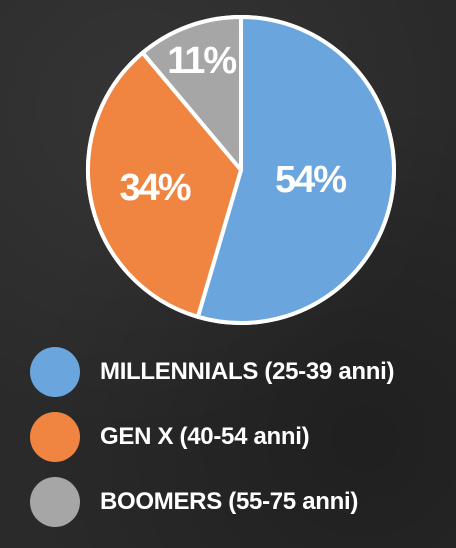 This screenshot has width=456, height=548. What do you see at coordinates (310, 180) in the screenshot?
I see `pie-label-millennials: 54%` at bounding box center [310, 180].